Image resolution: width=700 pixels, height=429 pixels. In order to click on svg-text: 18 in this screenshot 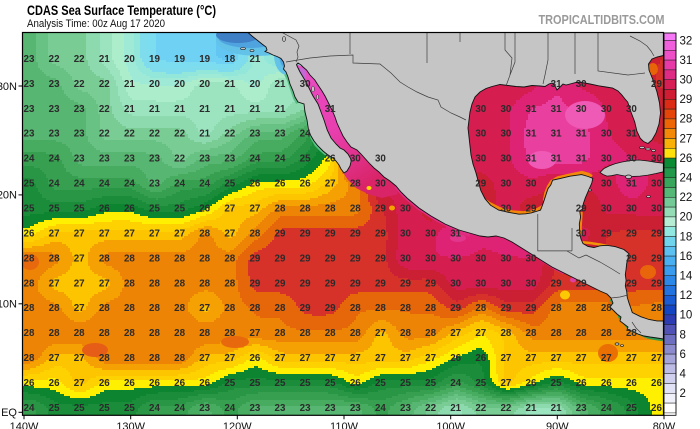, I will do `click(229, 59)`.